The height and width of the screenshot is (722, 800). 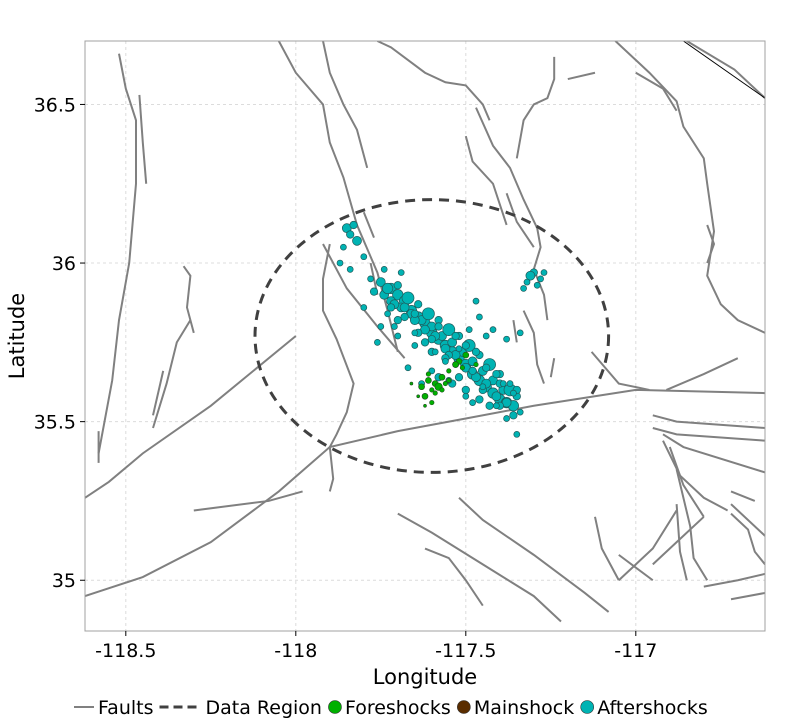 What do you see at coordinates (55, 423) in the screenshot?
I see `y-tick-label-1: 35.5` at bounding box center [55, 423].